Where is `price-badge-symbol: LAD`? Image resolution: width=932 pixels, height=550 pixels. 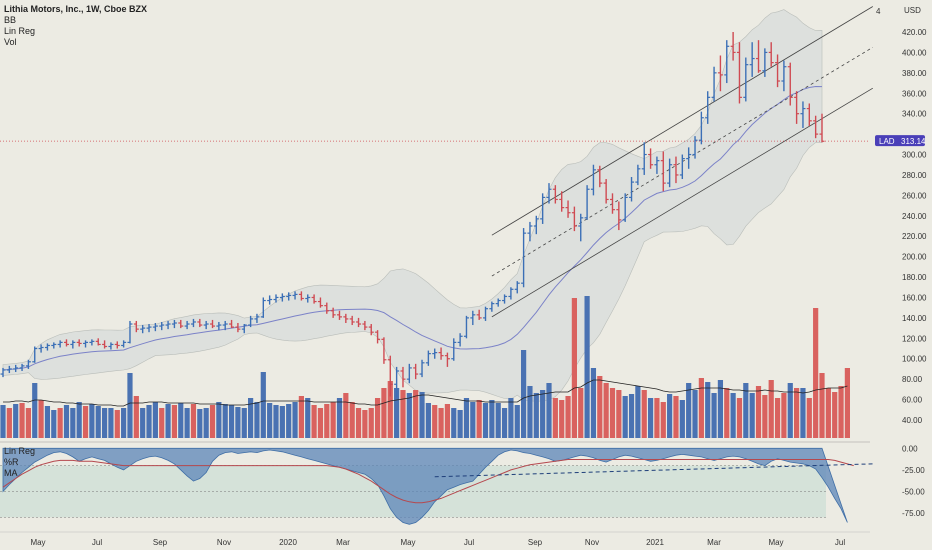 price-badge-symbol: LAD is located at coordinates (887, 141).